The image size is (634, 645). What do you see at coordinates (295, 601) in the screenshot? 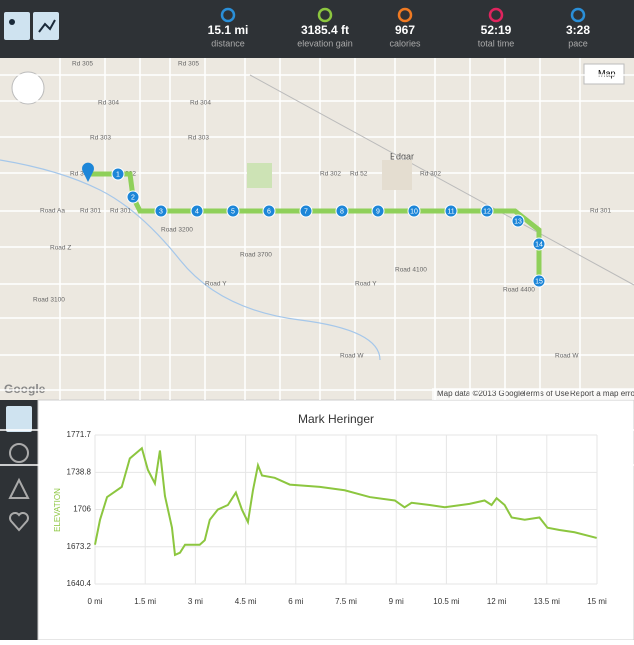
I see `x-tick-label: 6 mi` at bounding box center [295, 601].